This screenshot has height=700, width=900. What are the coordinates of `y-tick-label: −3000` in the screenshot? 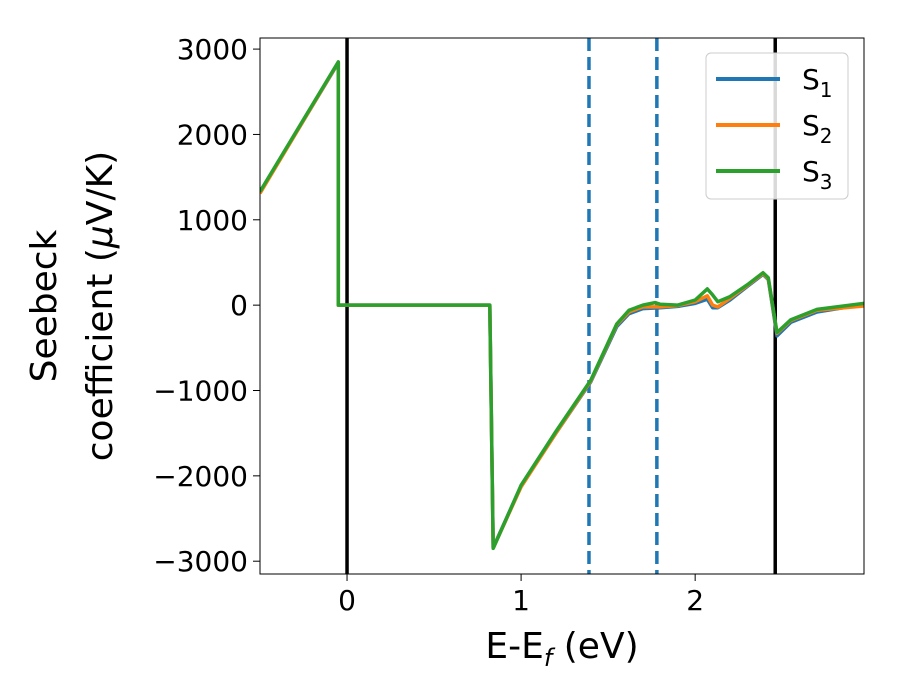 It's located at (200, 561).